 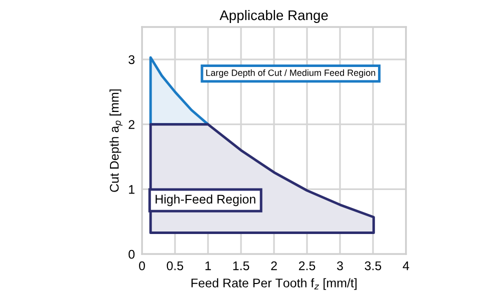 I want to click on y-tick-label: 1, so click(x=131, y=189).